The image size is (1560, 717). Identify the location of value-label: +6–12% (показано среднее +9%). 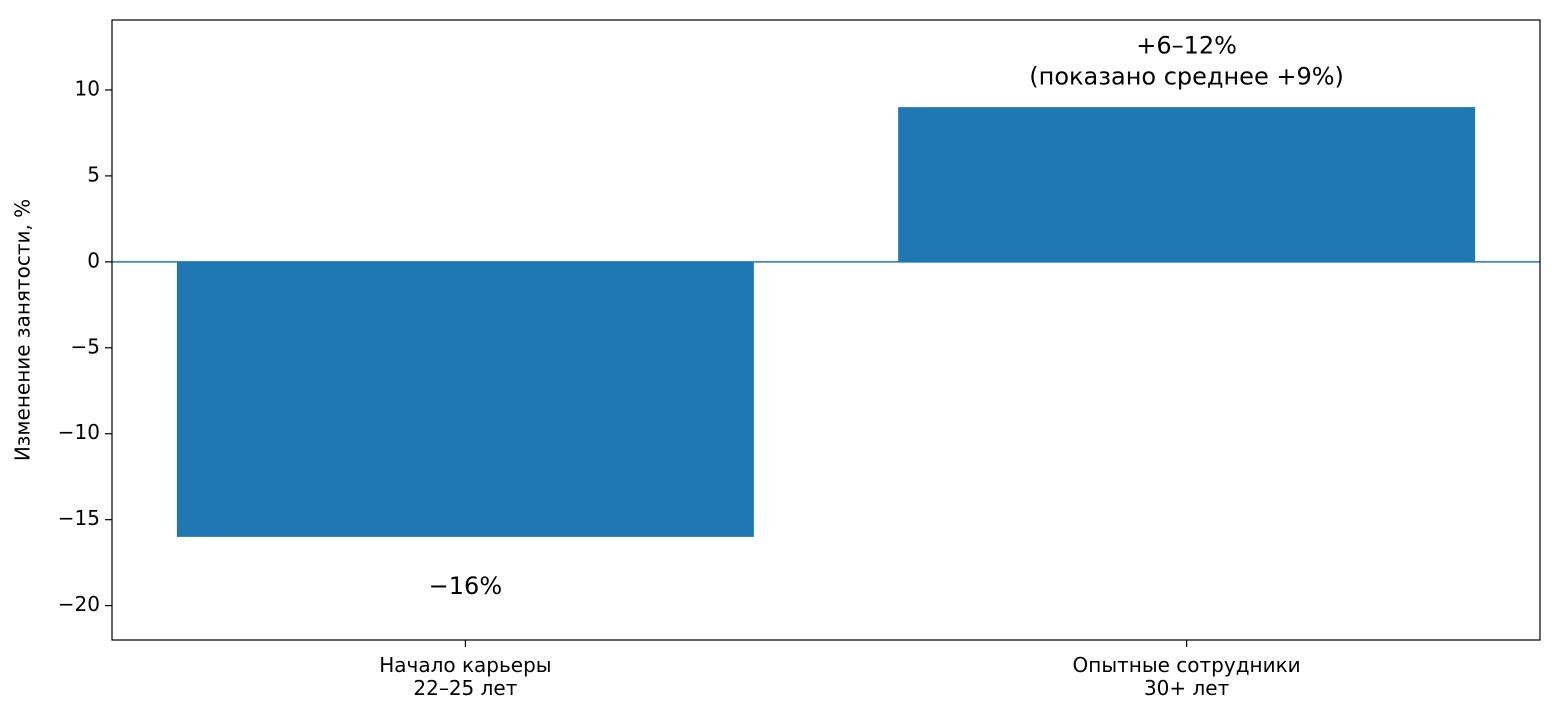
(1186, 61).